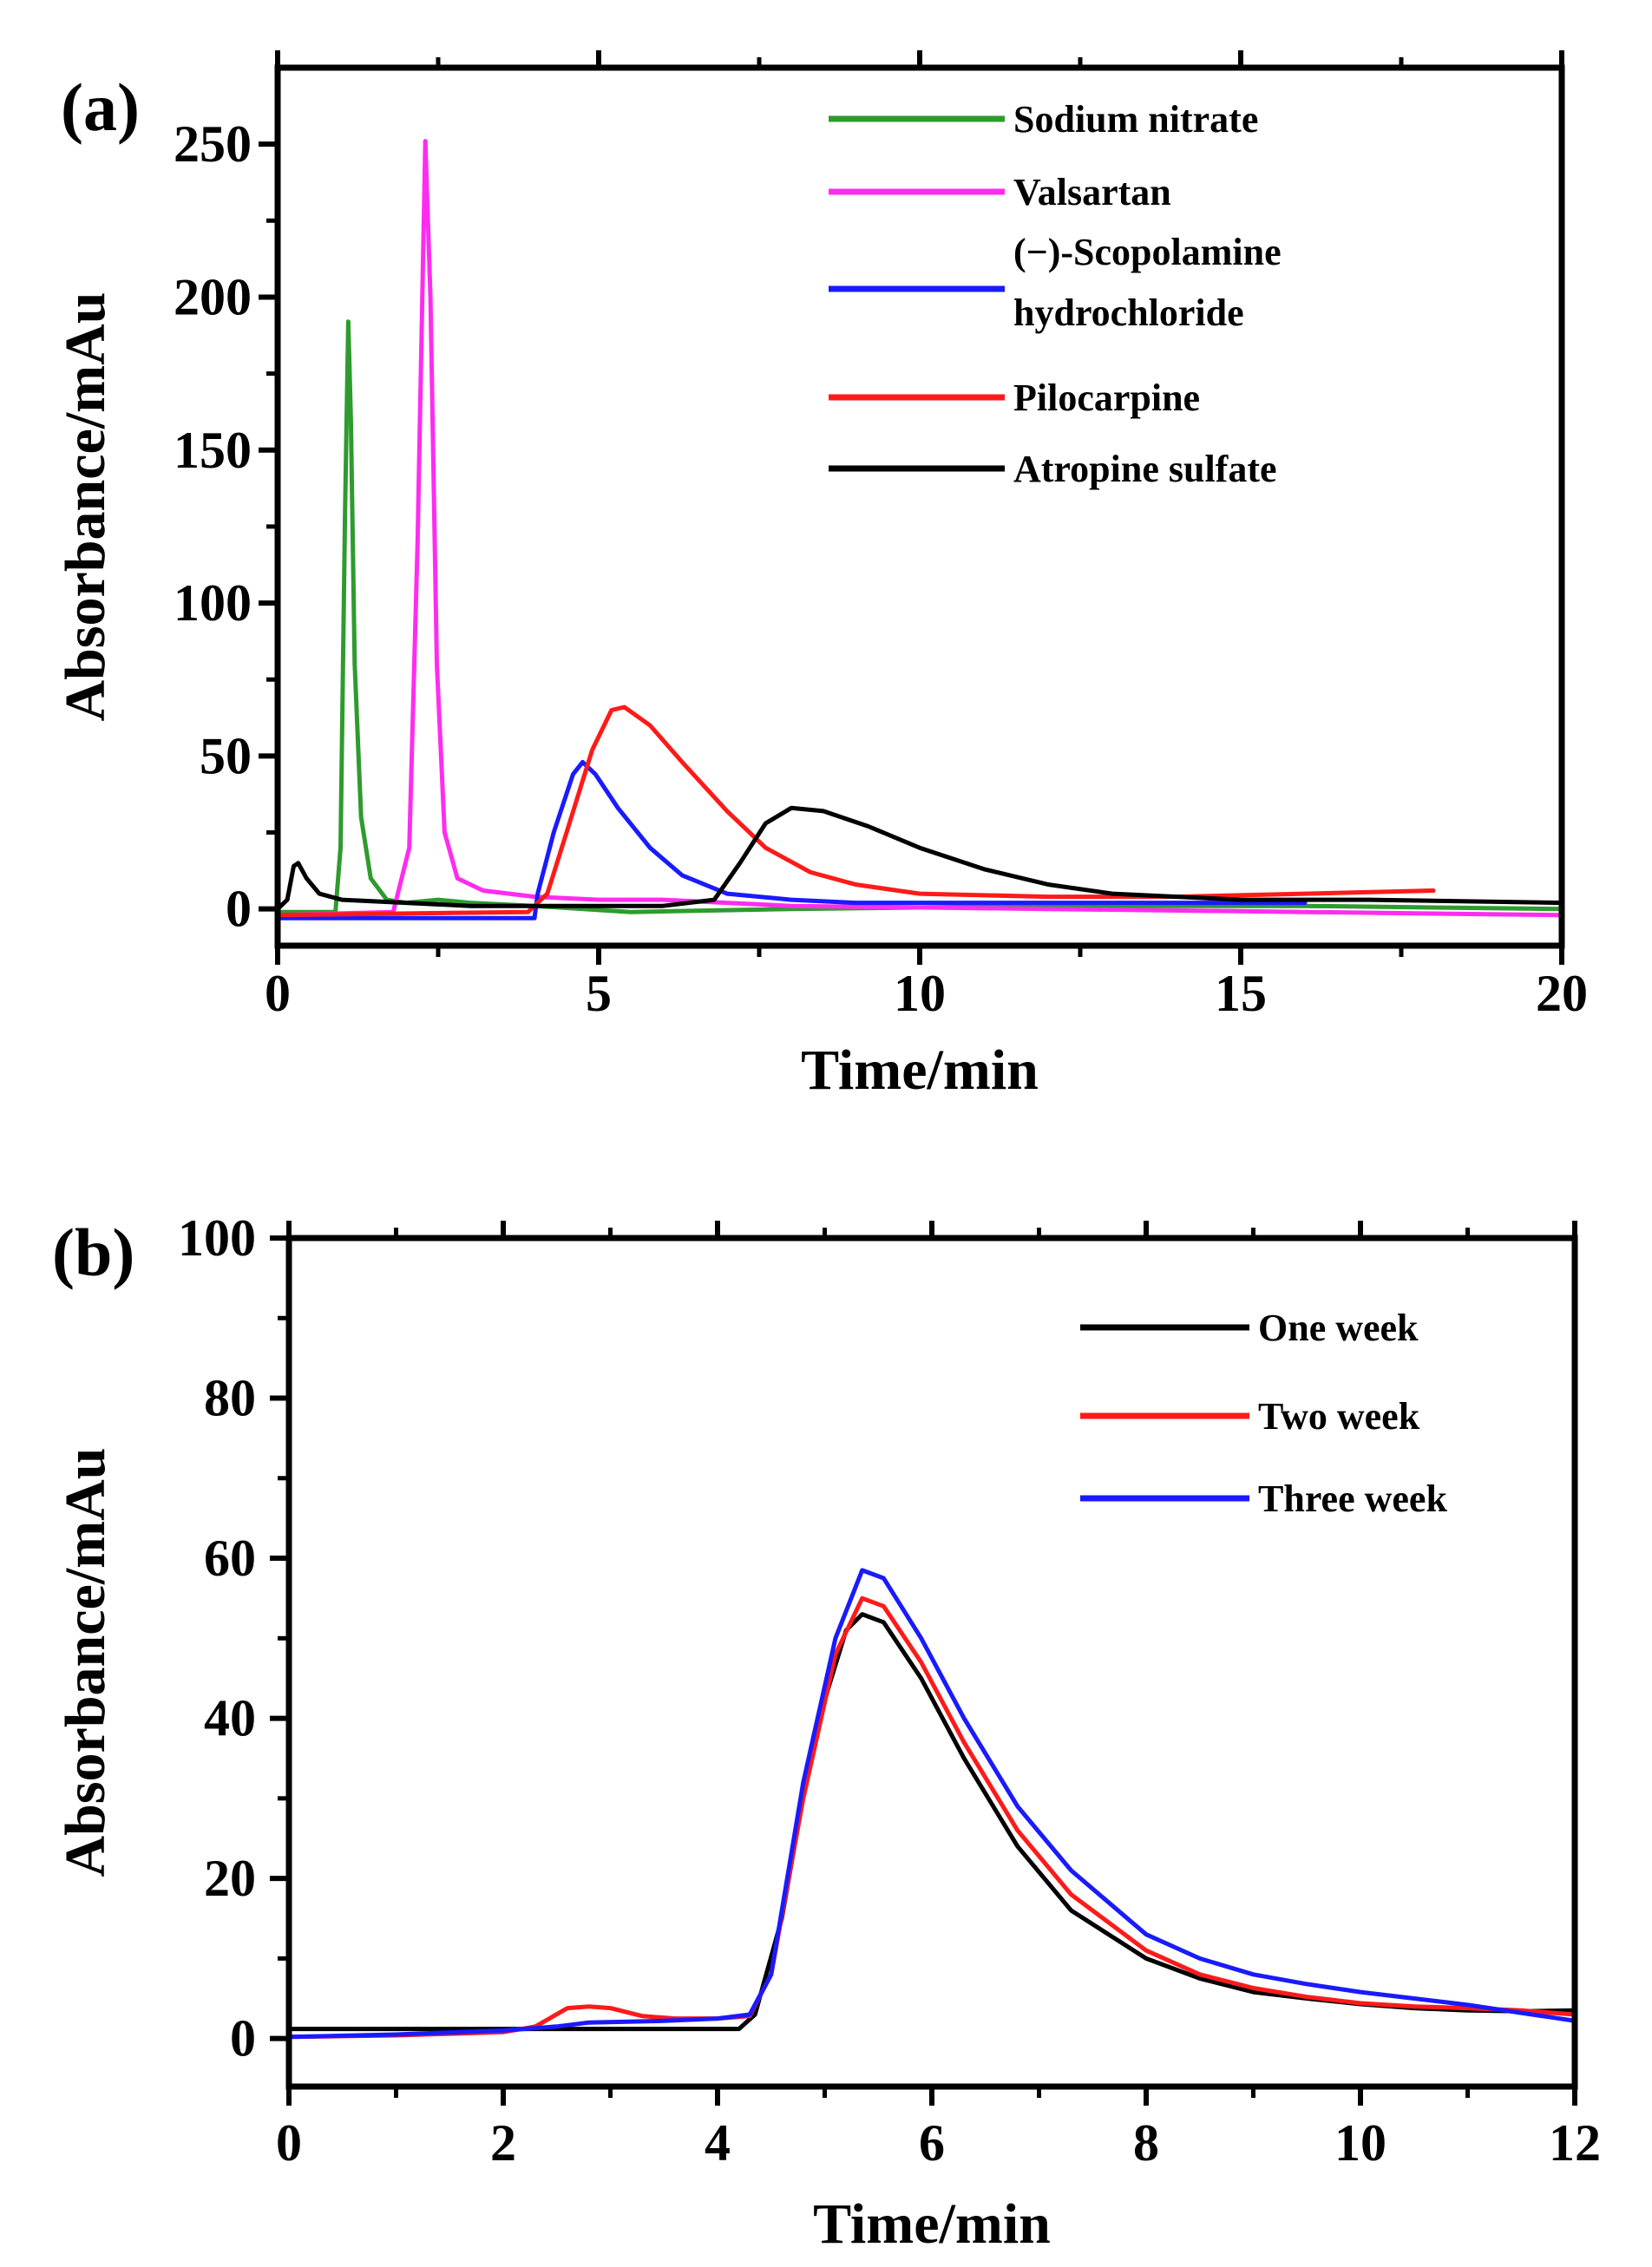 This screenshot has width=1652, height=2267. I want to click on x-tick-label: 5, so click(599, 993).